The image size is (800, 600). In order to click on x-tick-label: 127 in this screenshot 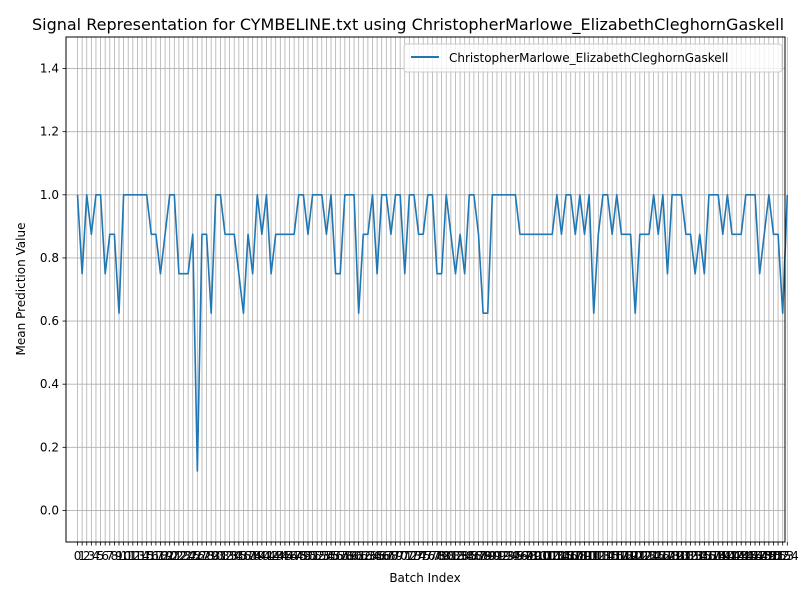, I will do `click(662, 556)`.